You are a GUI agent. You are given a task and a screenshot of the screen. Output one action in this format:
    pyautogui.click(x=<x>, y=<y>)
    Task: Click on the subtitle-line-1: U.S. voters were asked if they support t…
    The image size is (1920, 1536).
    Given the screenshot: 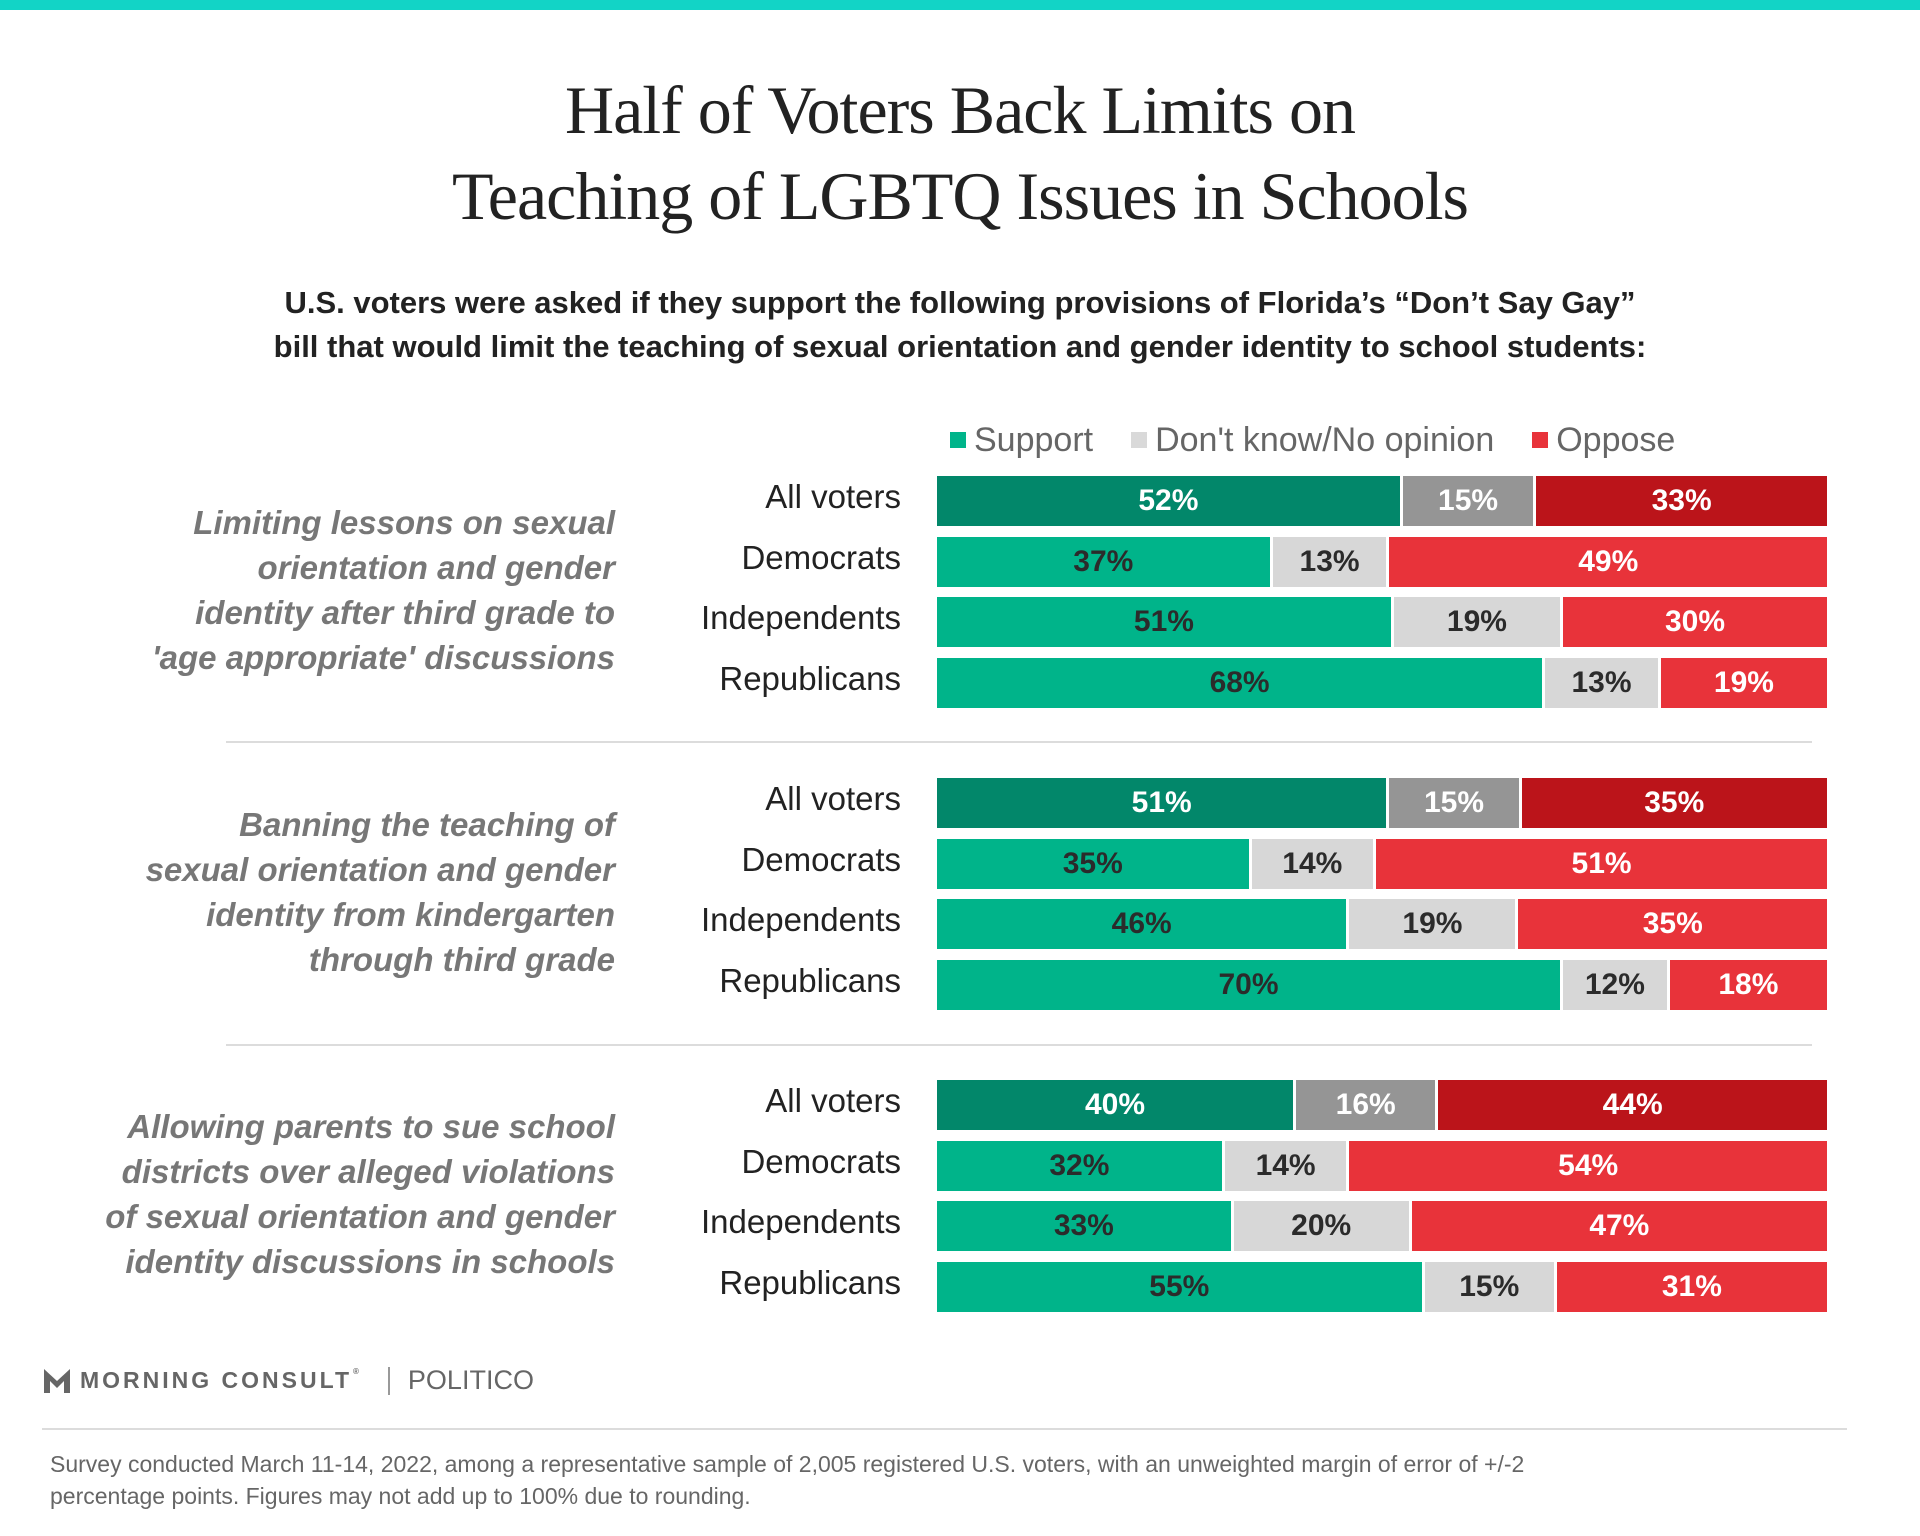 What is the action you would take?
    pyautogui.click(x=960, y=302)
    